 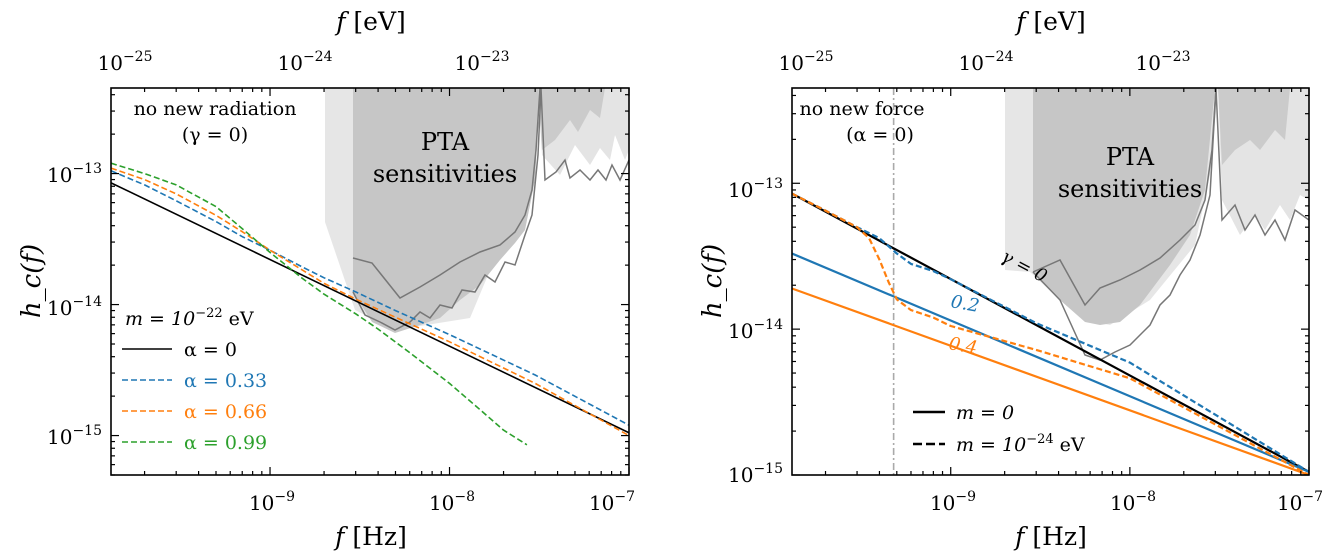 I want to click on pta-label-left-line2: sensitivities, so click(x=445, y=174).